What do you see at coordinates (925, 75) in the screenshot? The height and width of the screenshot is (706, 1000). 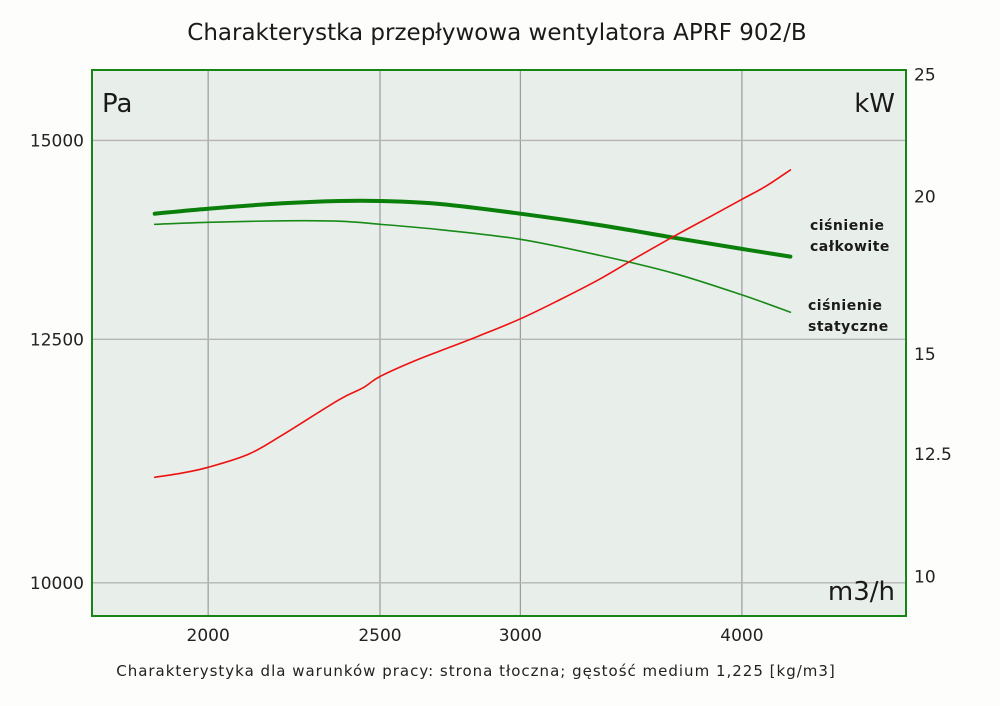 I see `y-right-tick-label: 25` at bounding box center [925, 75].